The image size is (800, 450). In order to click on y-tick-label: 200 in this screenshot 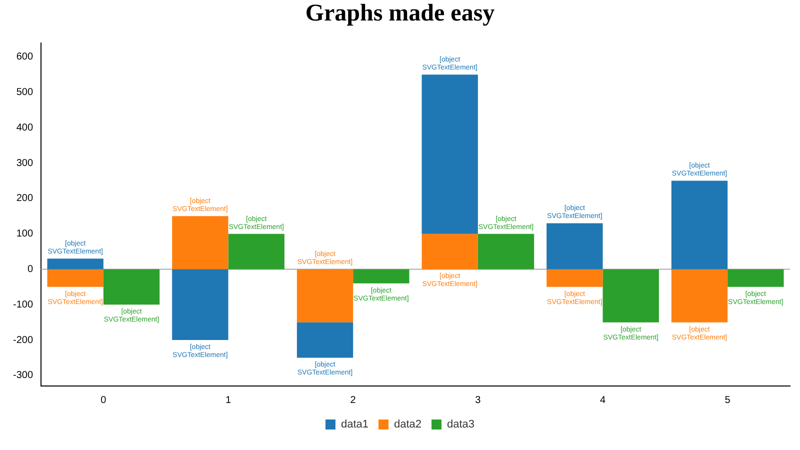, I will do `click(25, 198)`.